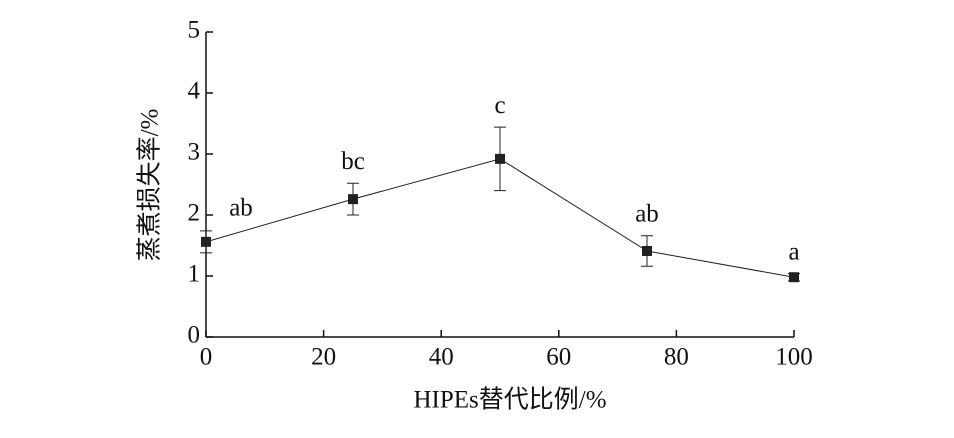 The image size is (954, 438). What do you see at coordinates (194, 335) in the screenshot?
I see `y-tick-label: 0` at bounding box center [194, 335].